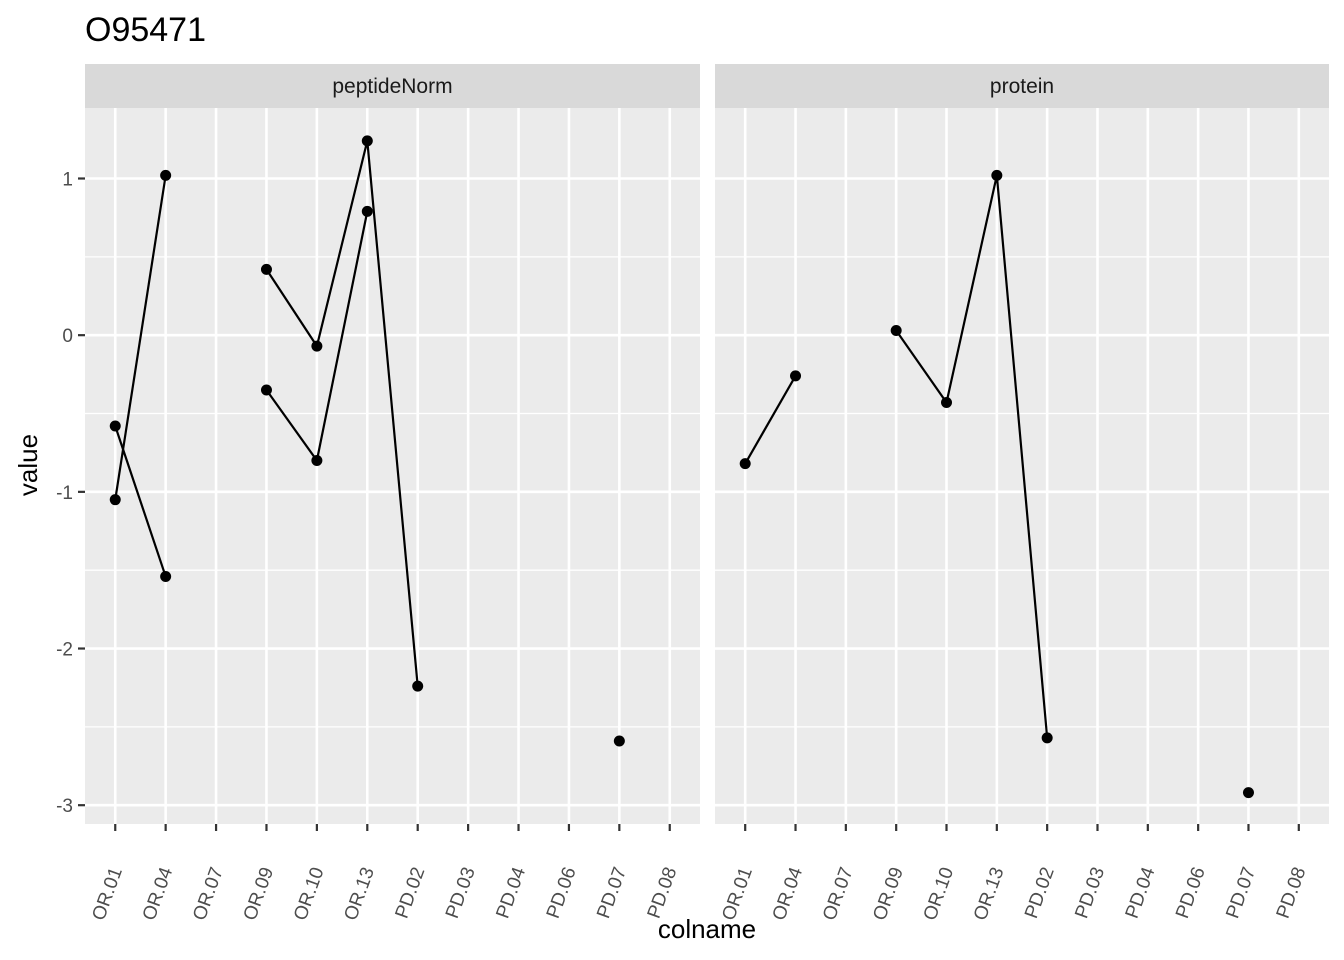 The image size is (1344, 960). I want to click on y-axis: -3 -2 -1 0 1, so click(70, 493).